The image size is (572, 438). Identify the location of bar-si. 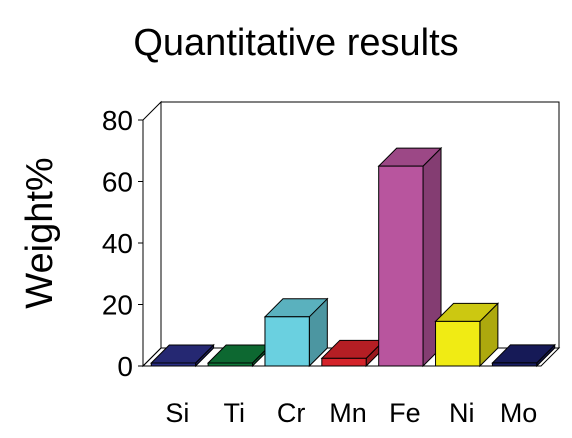
(182, 355).